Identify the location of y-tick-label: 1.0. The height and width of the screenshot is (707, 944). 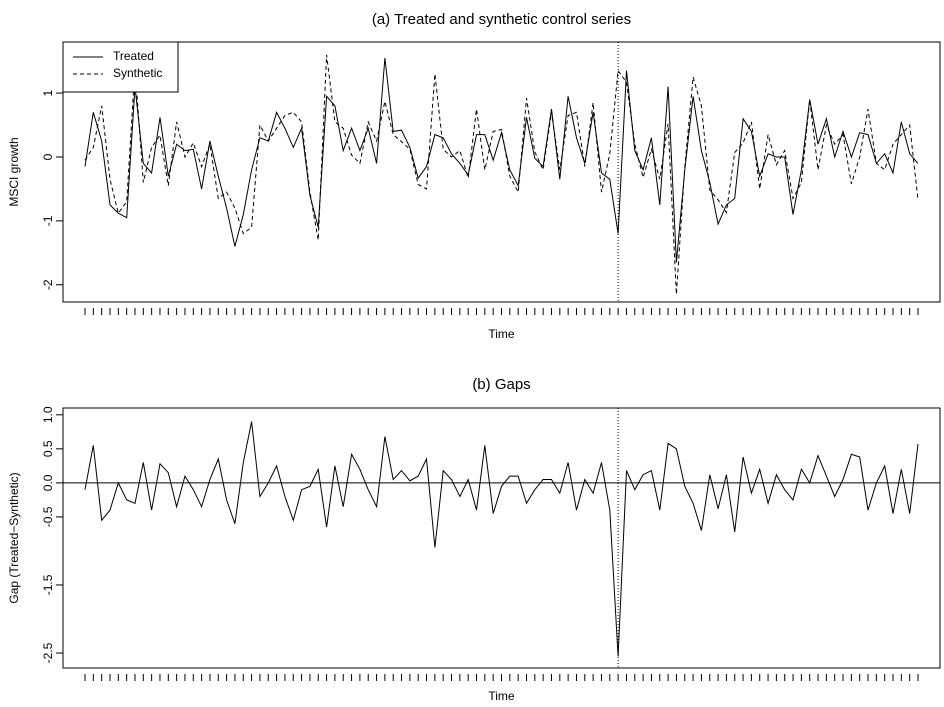
(48, 414).